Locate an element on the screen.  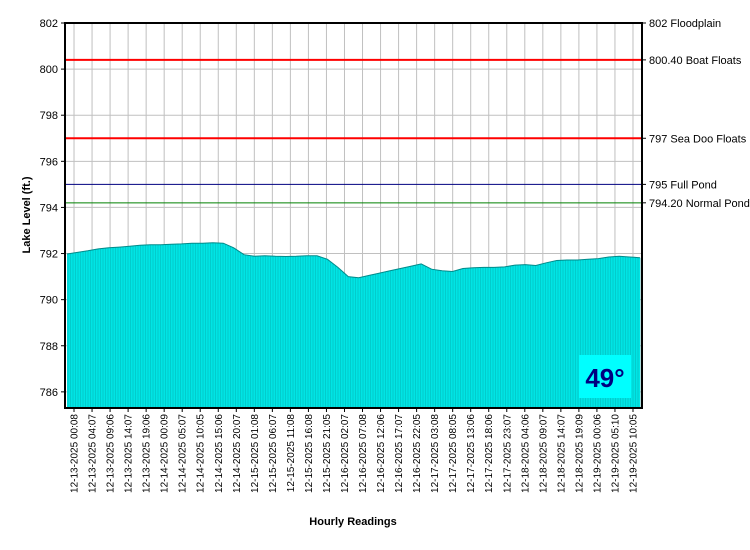
temperature-badge-text: 49° is located at coordinates (604, 378).